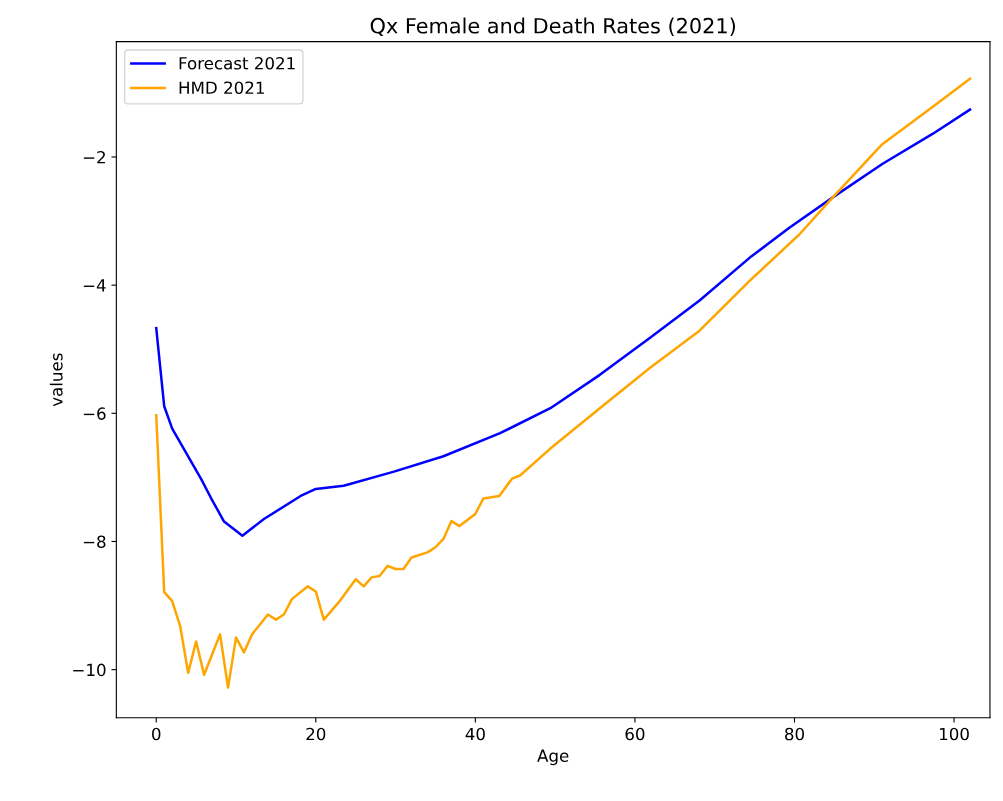  Describe the element at coordinates (954, 734) in the screenshot. I see `x-tick-label: 100` at that location.